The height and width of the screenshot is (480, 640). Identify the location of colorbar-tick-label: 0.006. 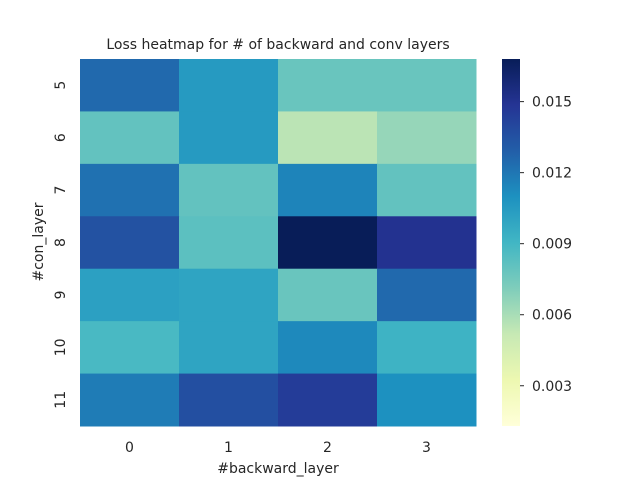
(552, 316).